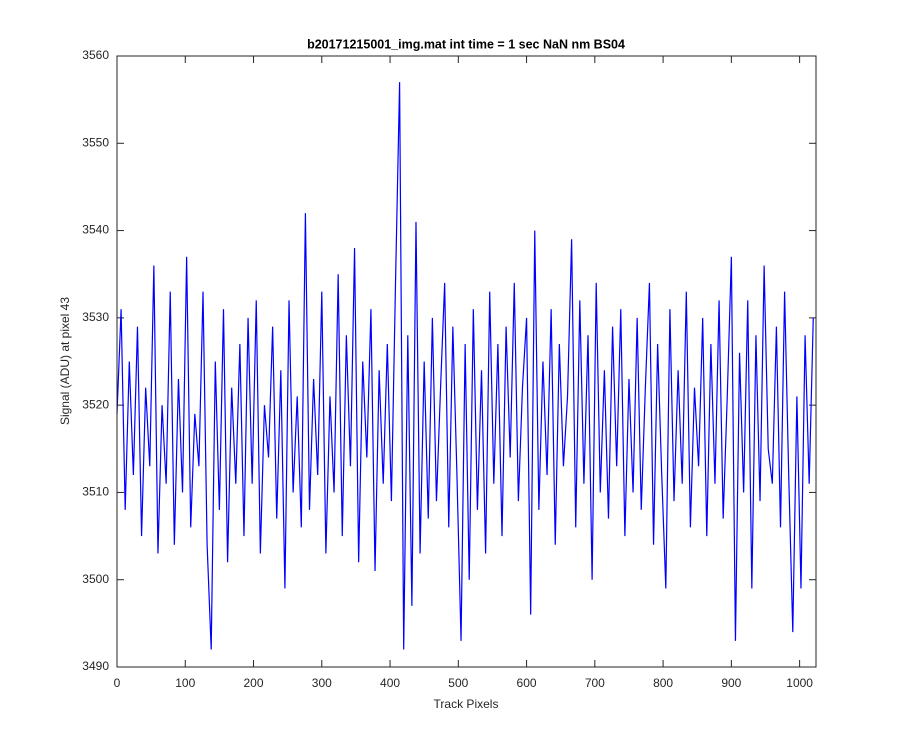 The width and height of the screenshot is (900, 750). What do you see at coordinates (595, 683) in the screenshot?
I see `x-tick-label: 700` at bounding box center [595, 683].